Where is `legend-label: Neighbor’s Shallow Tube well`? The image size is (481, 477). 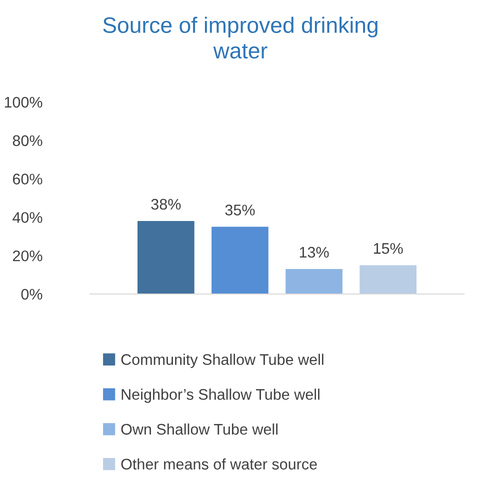
legend-label: Neighbor’s Shallow Tube well is located at coordinates (221, 395).